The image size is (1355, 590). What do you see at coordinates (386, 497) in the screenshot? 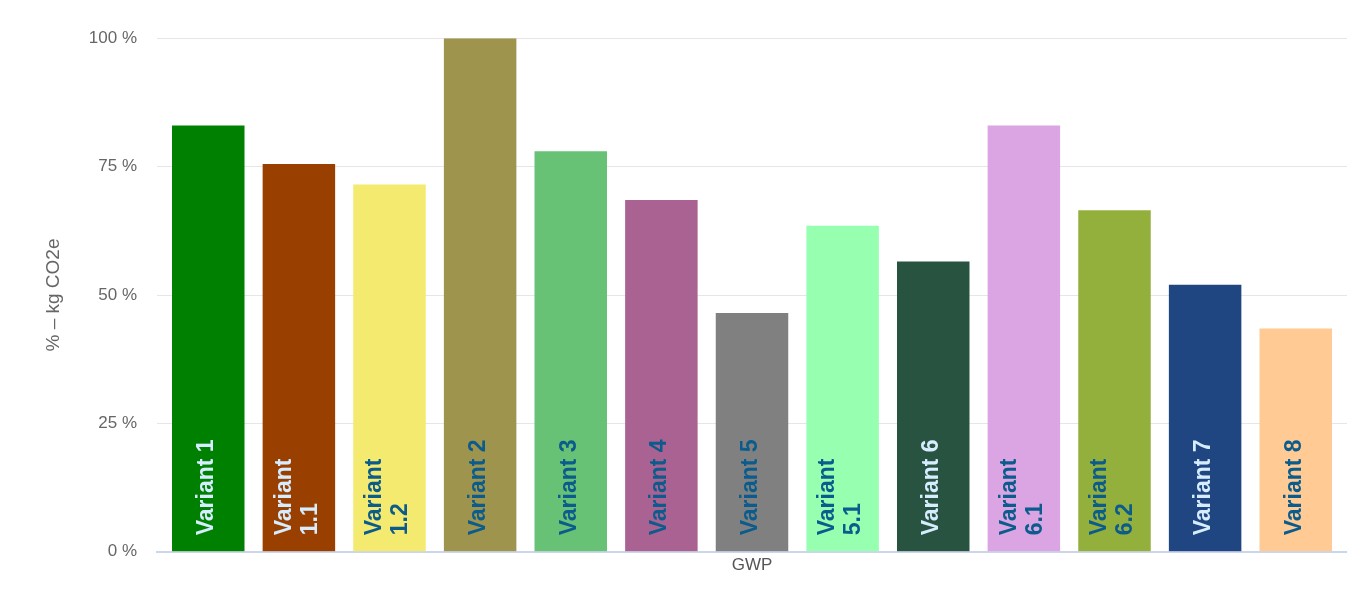
I see `series-label: Variant 1.2` at bounding box center [386, 497].